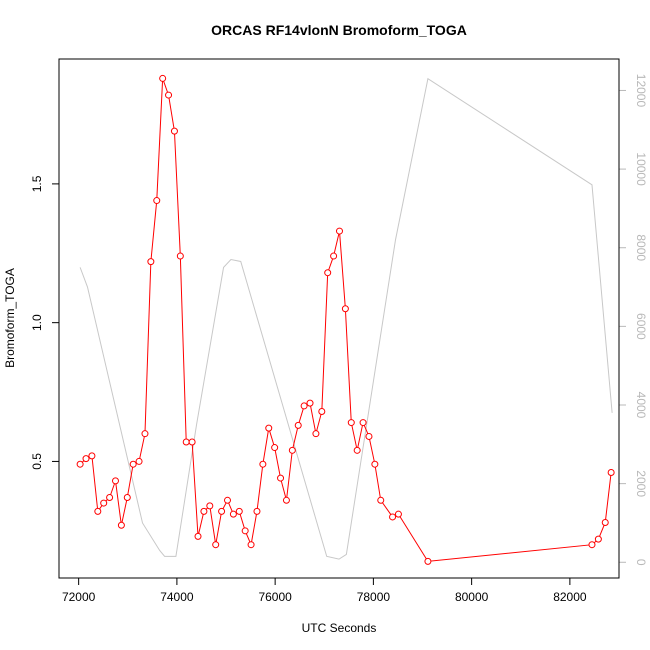 This screenshot has height=650, width=650. I want to click on y-axis-label: Bromoform_TOGA, so click(10, 318).